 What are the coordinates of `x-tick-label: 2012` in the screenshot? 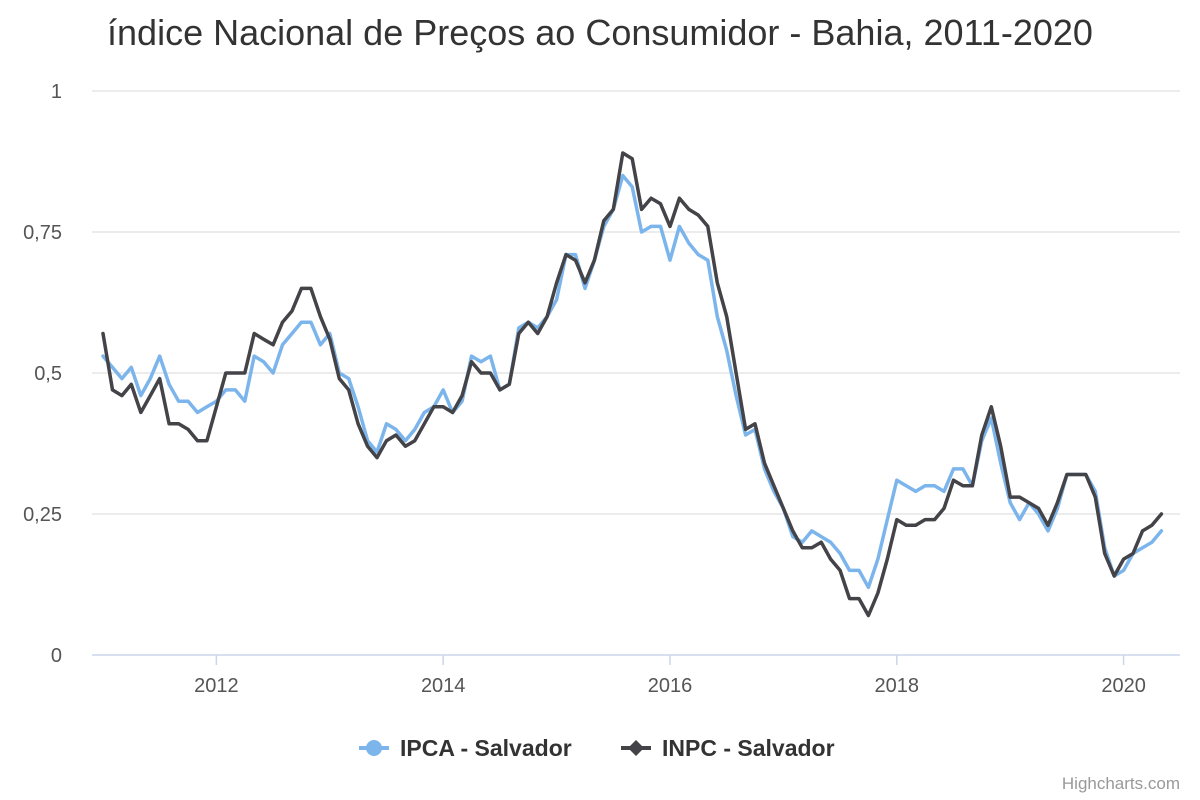 It's located at (216, 686).